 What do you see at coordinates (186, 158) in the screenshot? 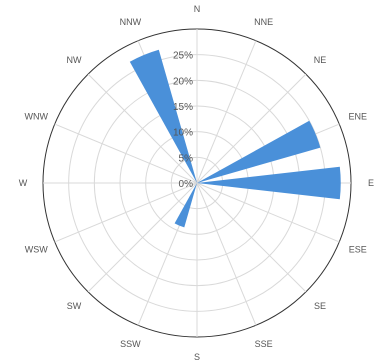
I see `tick-label-5: 5%` at bounding box center [186, 158].